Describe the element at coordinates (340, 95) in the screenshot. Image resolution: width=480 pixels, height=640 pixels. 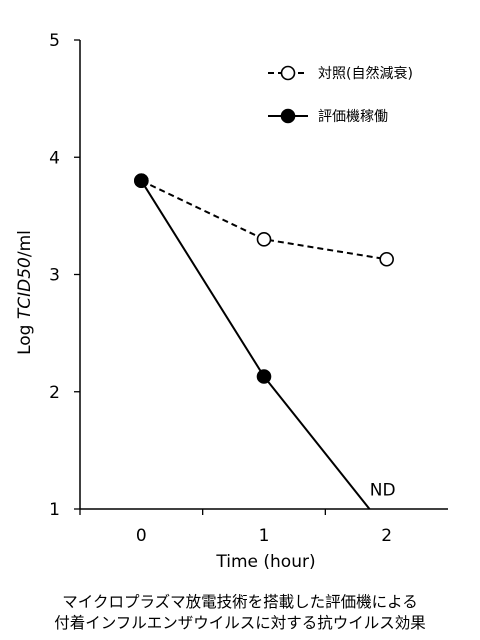
I see `legend: 対照(自然減衰) 評価機稼働` at that location.